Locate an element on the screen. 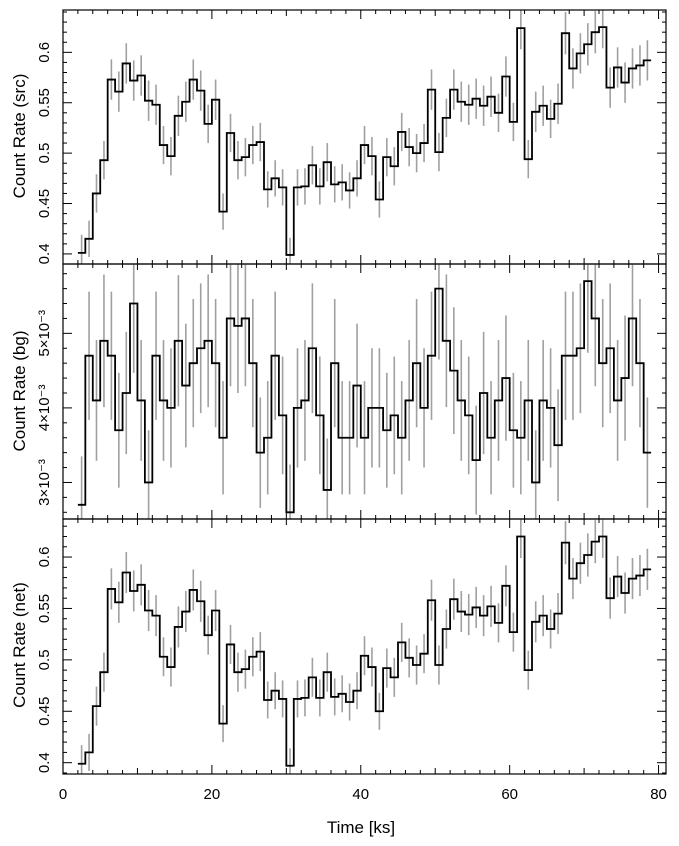  x-tick-label: 80 is located at coordinates (658, 794).